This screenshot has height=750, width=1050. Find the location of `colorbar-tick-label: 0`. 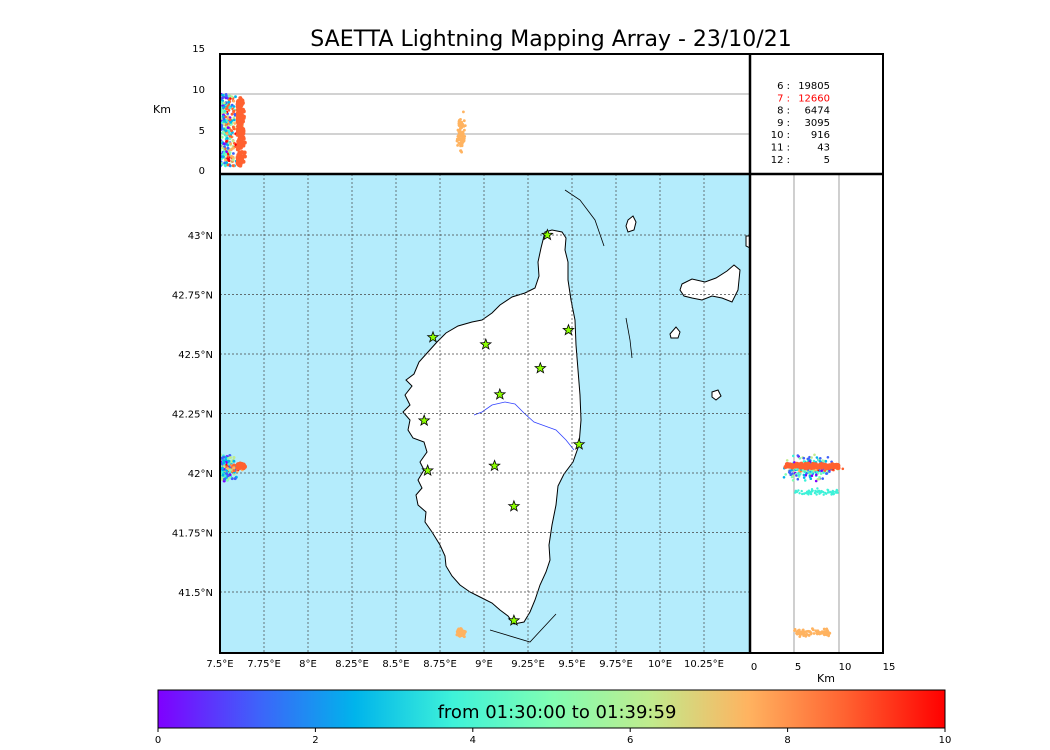

colorbar-tick-label: 0 is located at coordinates (158, 740).